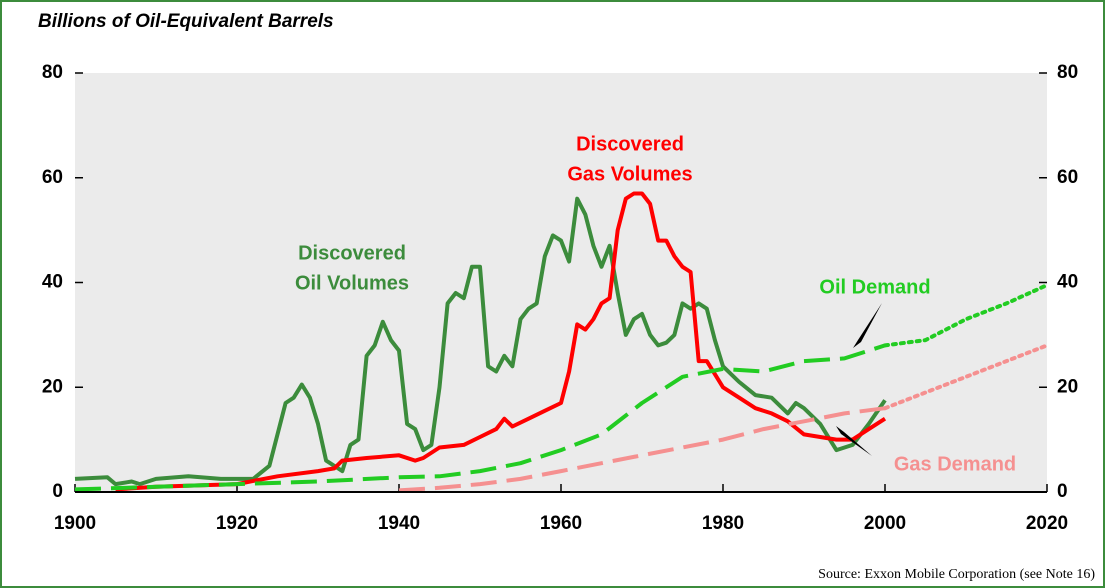 The height and width of the screenshot is (588, 1105). I want to click on x-tick-label: 1900, so click(75, 523).